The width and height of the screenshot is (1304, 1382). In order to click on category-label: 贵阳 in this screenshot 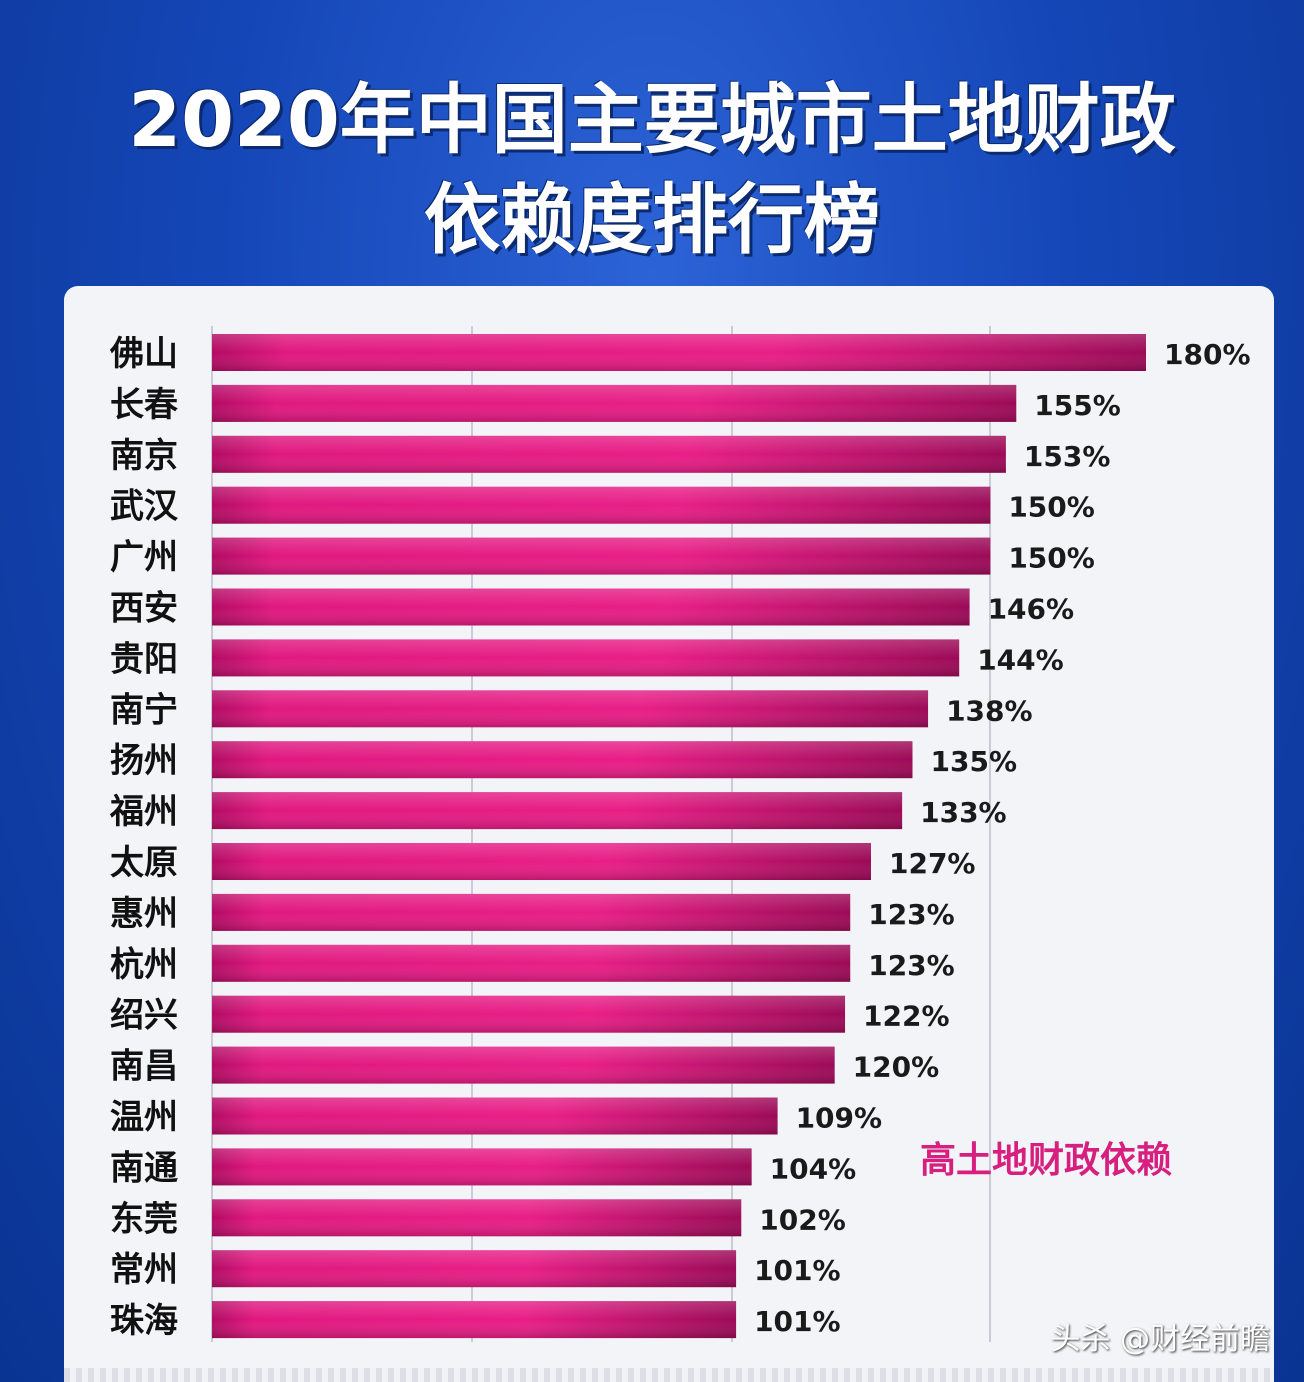, I will do `click(144, 659)`.